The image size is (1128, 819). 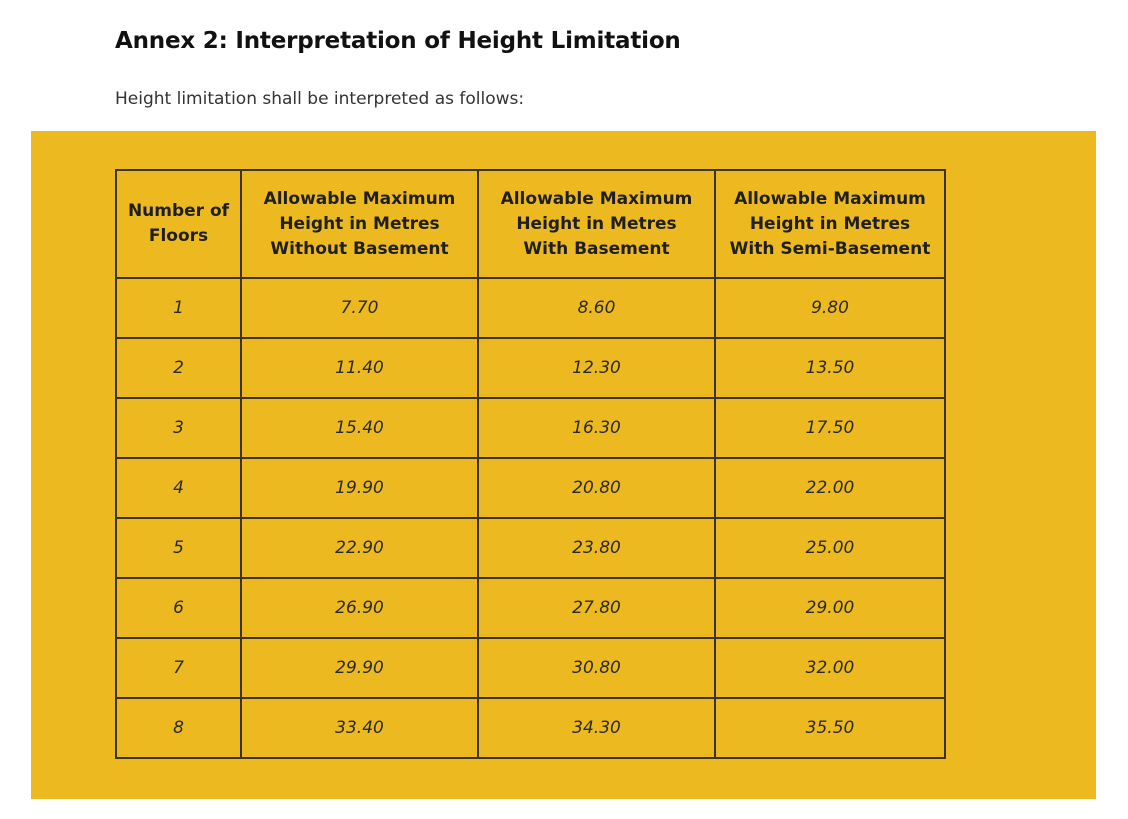 I want to click on cell-without-basement: 7.70, so click(x=359, y=308).